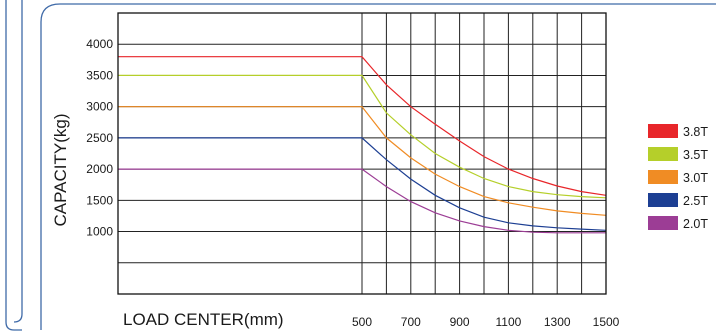 This screenshot has height=332, width=716. Describe the element at coordinates (460, 322) in the screenshot. I see `x-tick-label: 900` at that location.